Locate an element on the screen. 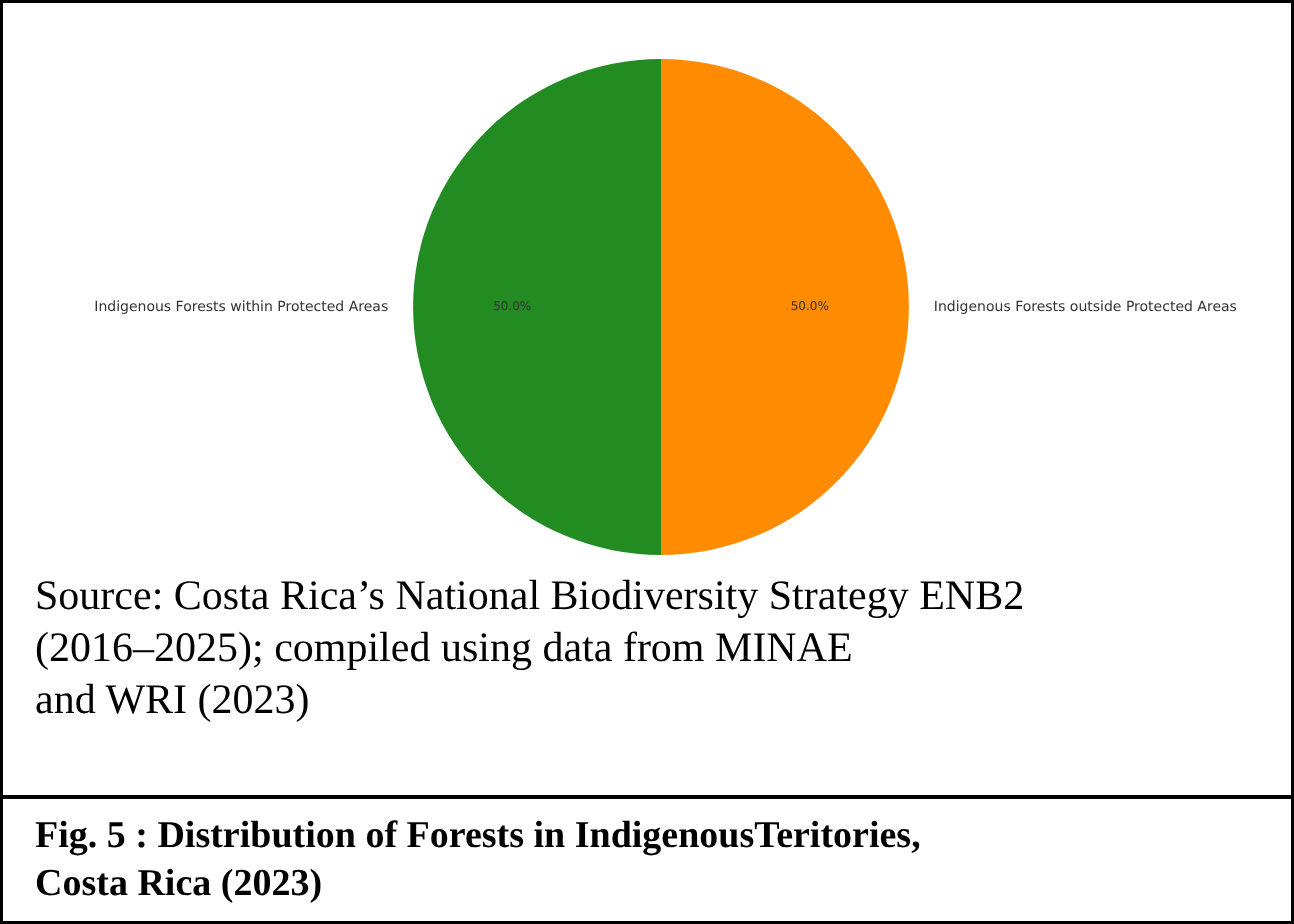 The image size is (1294, 924). text: Fig. 5 : Distribution of Forests in IndigenousTeritories, Costa Rica (2023) is located at coordinates (478, 860).